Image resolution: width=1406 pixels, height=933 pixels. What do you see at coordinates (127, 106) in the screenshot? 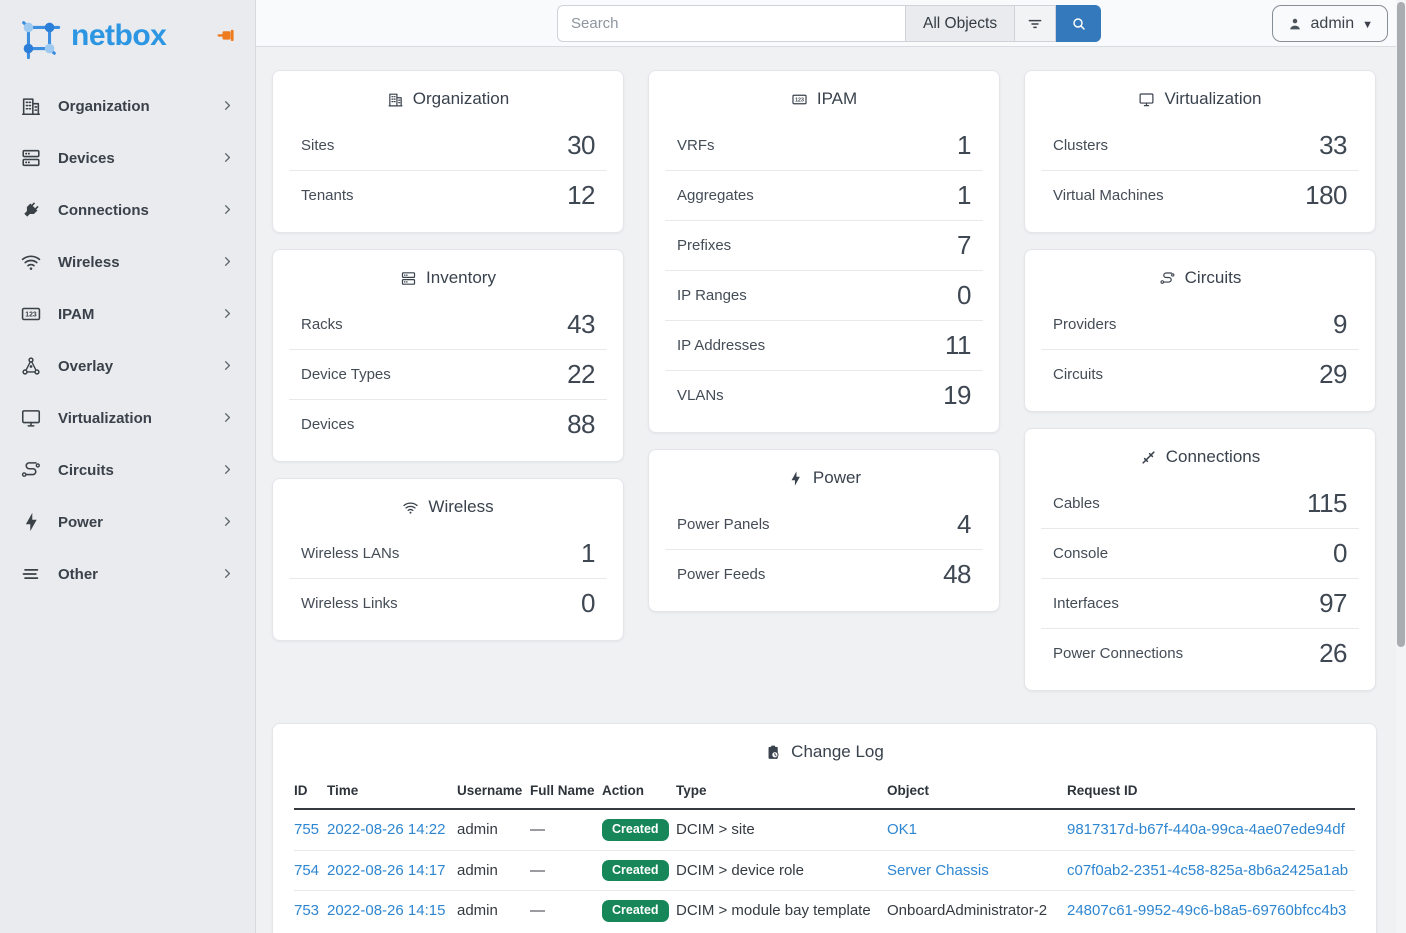
I see `sidebar-item-organization: Organization` at bounding box center [127, 106].